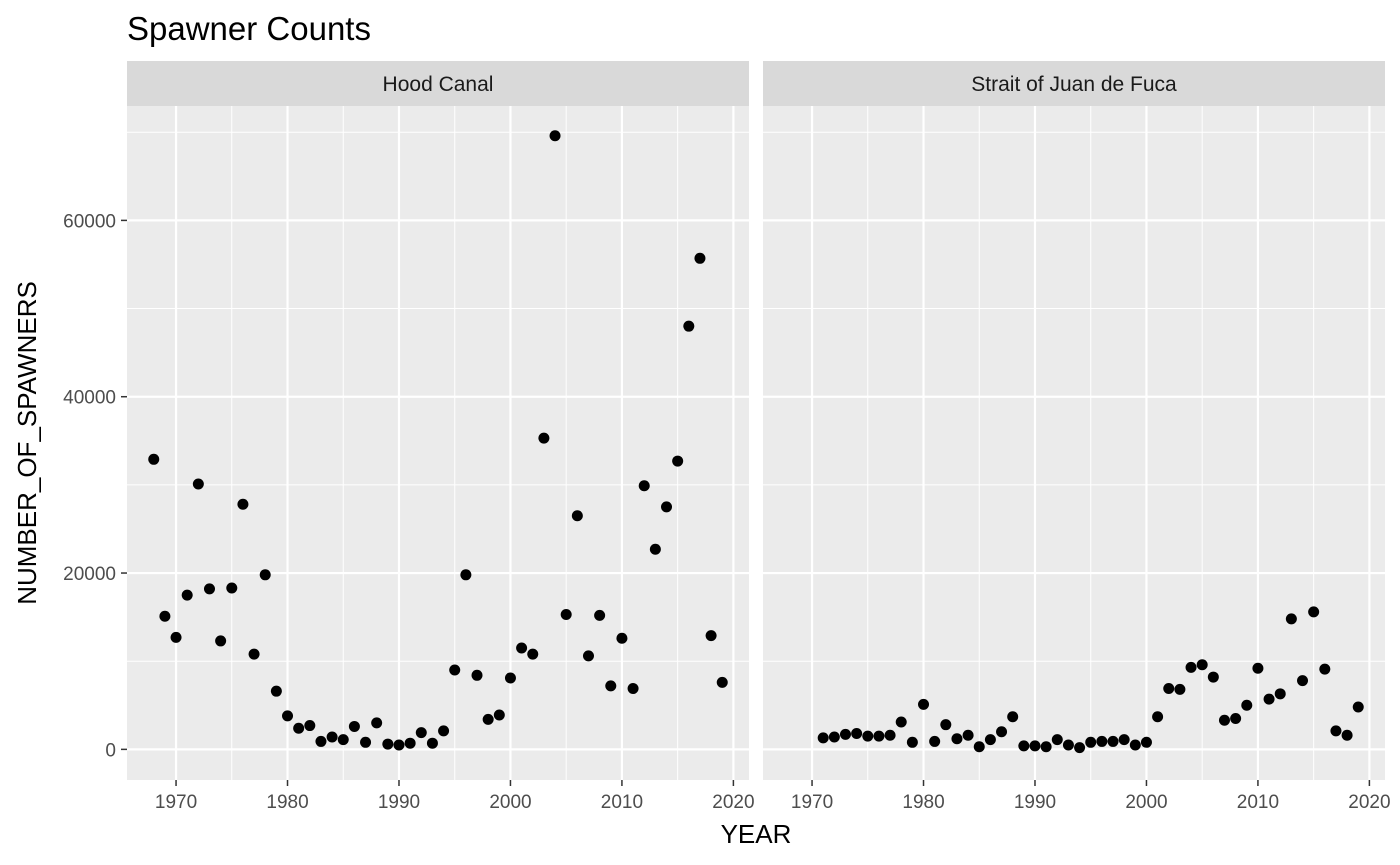  Describe the element at coordinates (979, 747) in the screenshot. I see `data-point-strait-of-juan-de-fuca-1985` at that location.